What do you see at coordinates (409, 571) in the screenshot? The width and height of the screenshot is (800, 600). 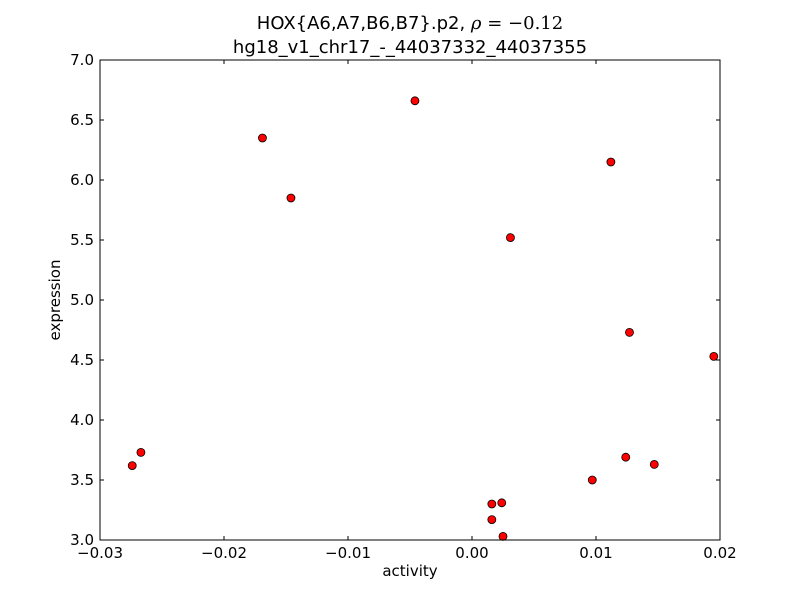 I see `x-axis-label: activity` at bounding box center [409, 571].